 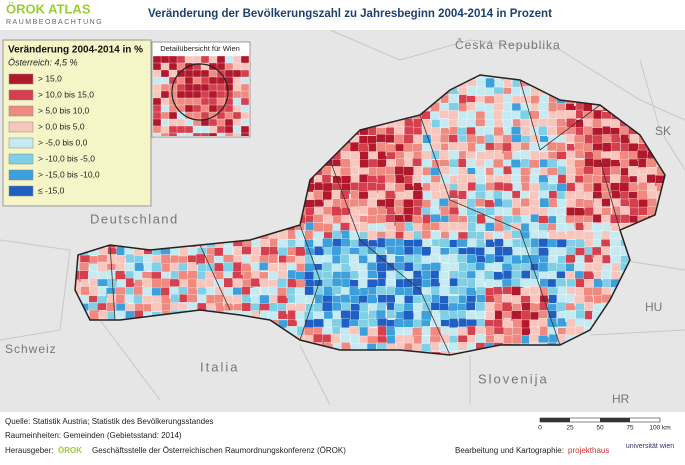 I want to click on country-label: Italia, so click(x=219, y=366).